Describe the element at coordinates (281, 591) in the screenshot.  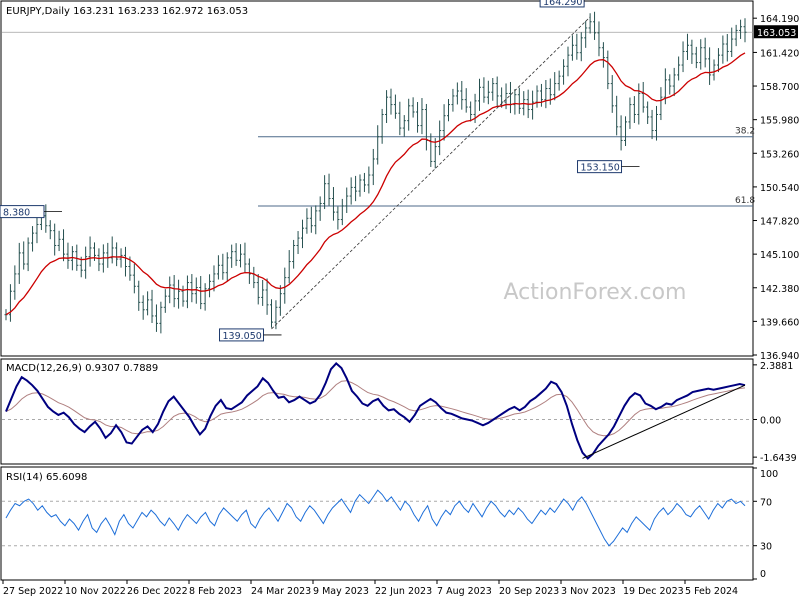
I see `x-tick-label: 24 Mar 2023` at that location.